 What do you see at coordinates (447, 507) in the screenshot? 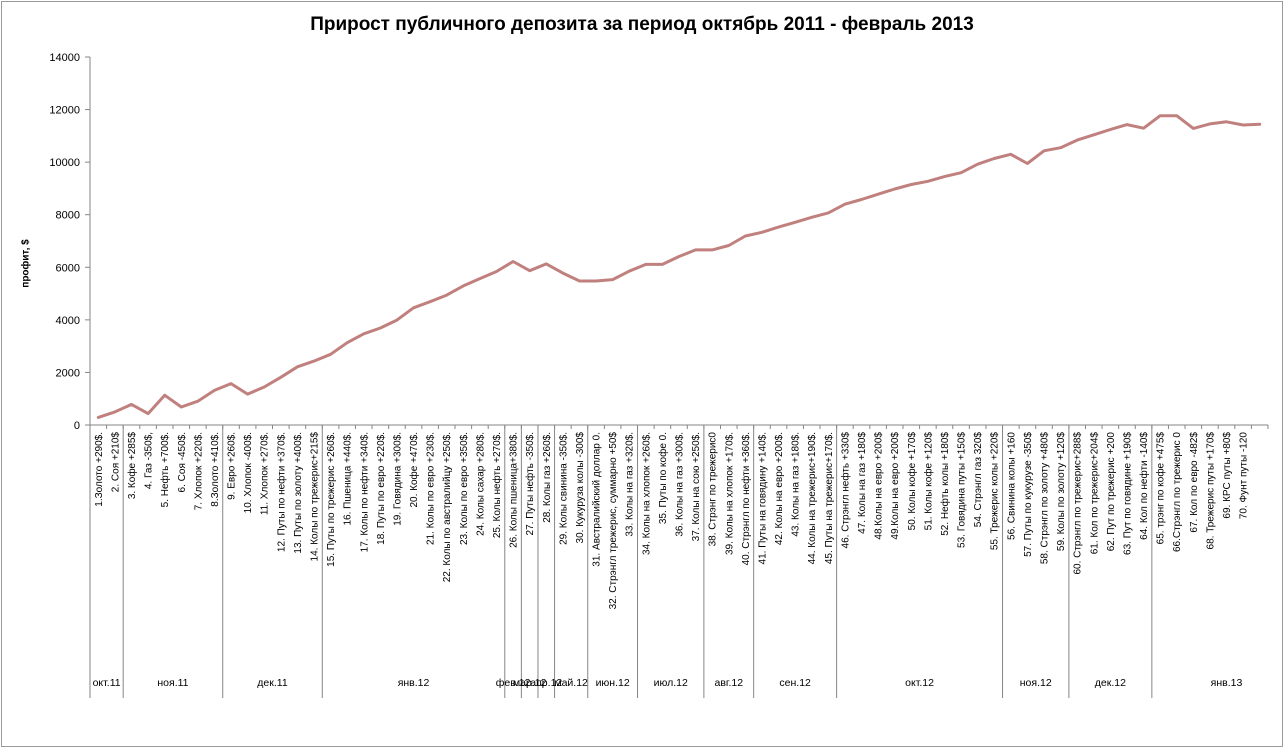
I see `category-label: 22. Колы по австралийцу +250$.` at bounding box center [447, 507].